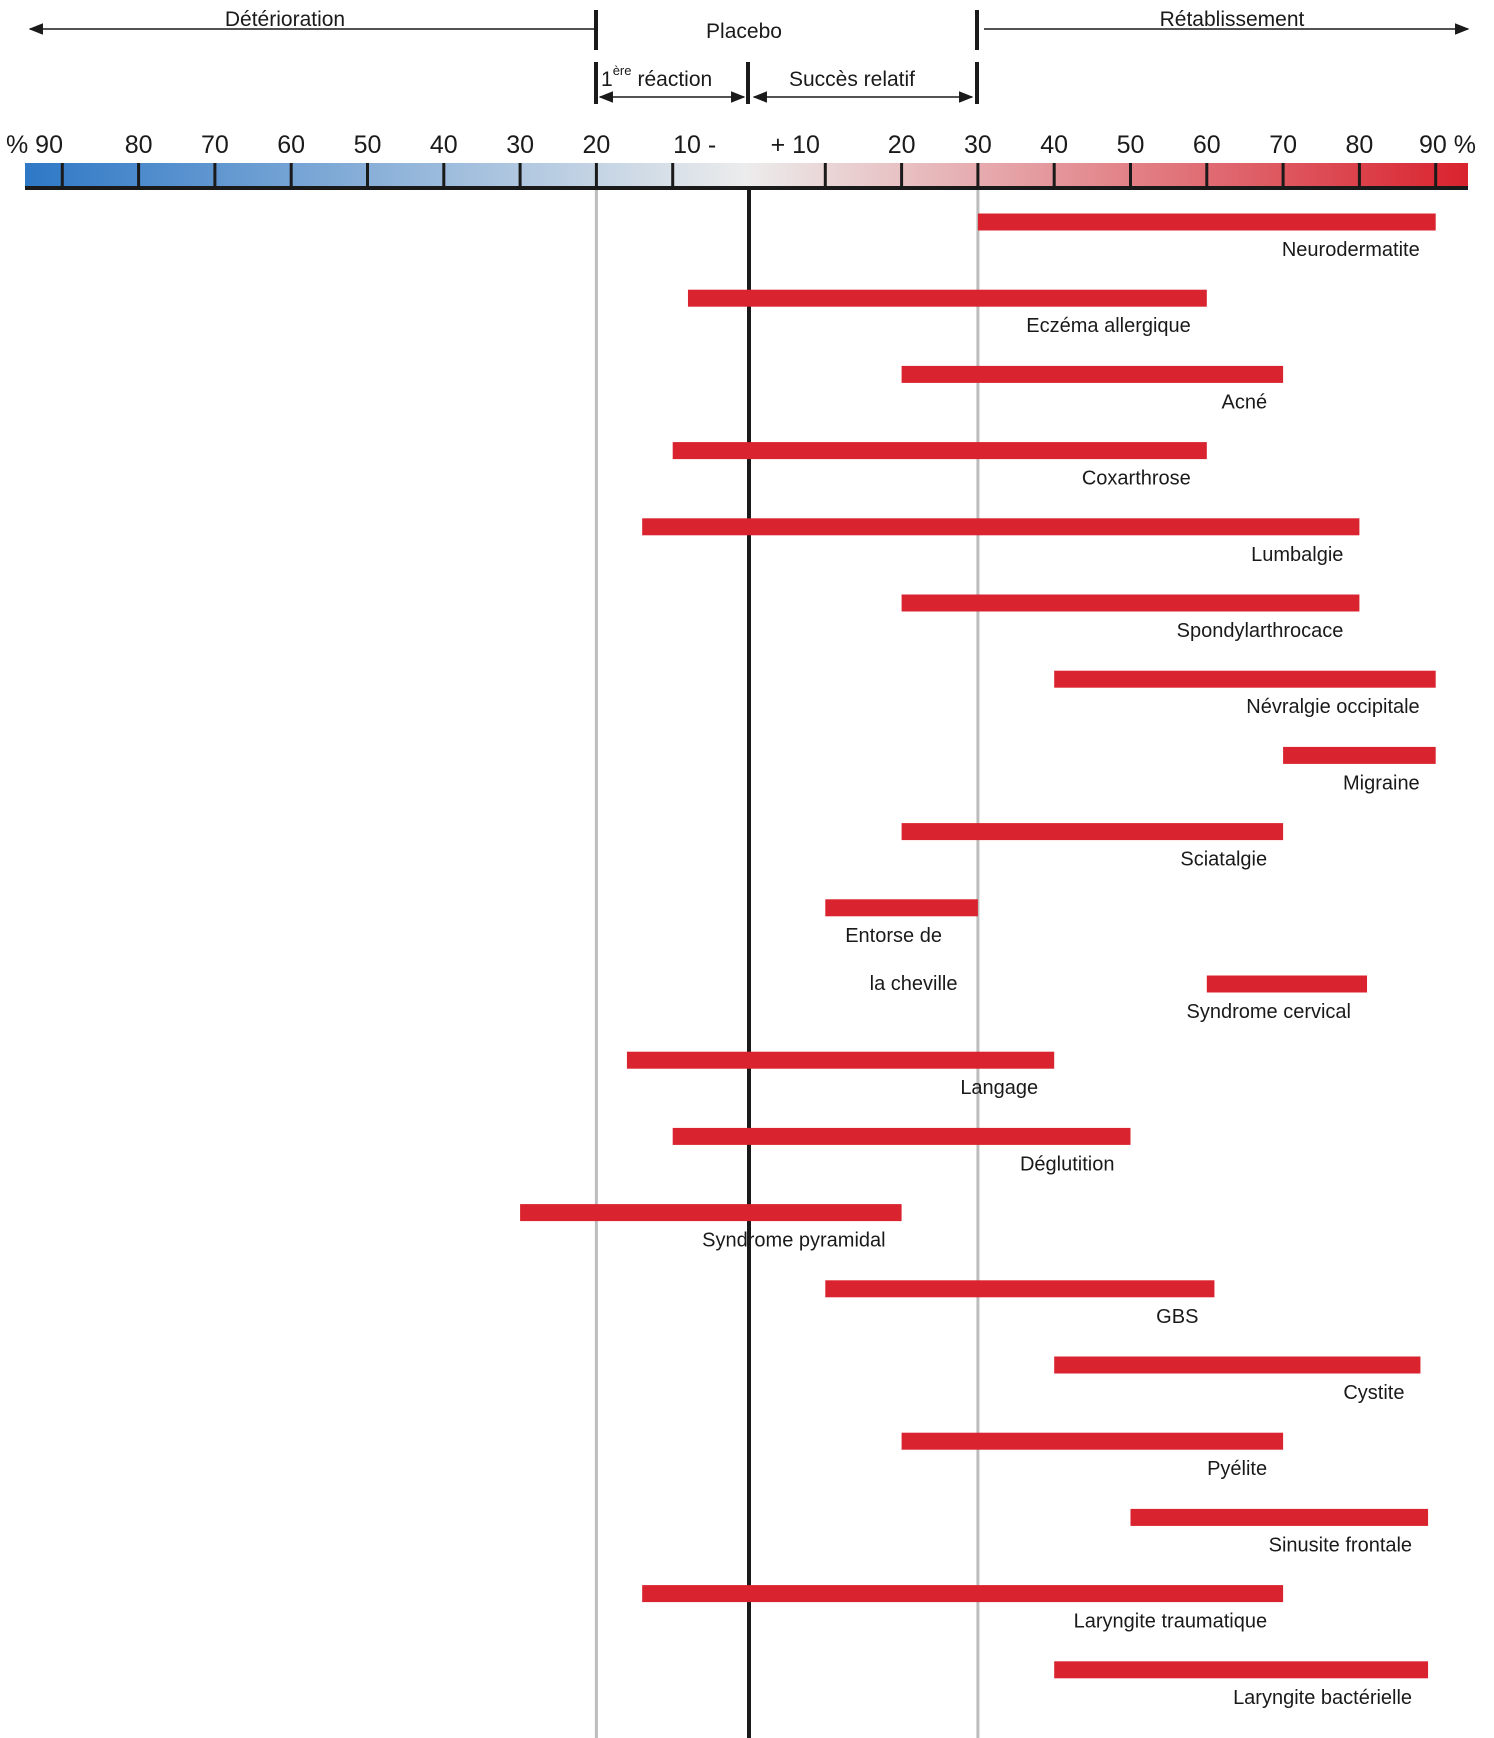 The height and width of the screenshot is (1738, 1494). I want to click on percent-scale, so click(746, 176).